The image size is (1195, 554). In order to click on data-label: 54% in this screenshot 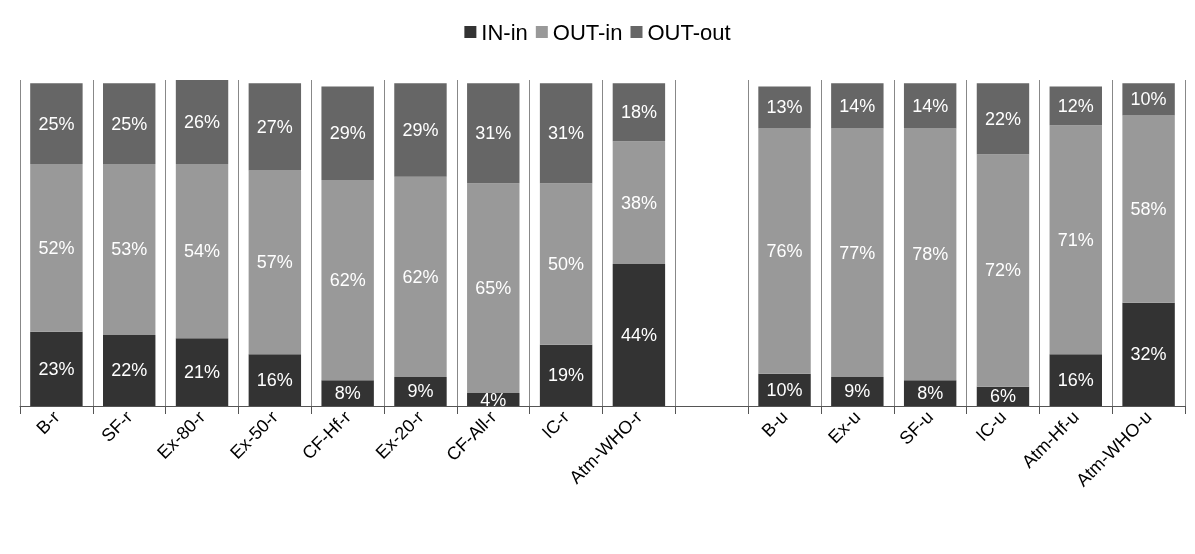, I will do `click(202, 251)`.